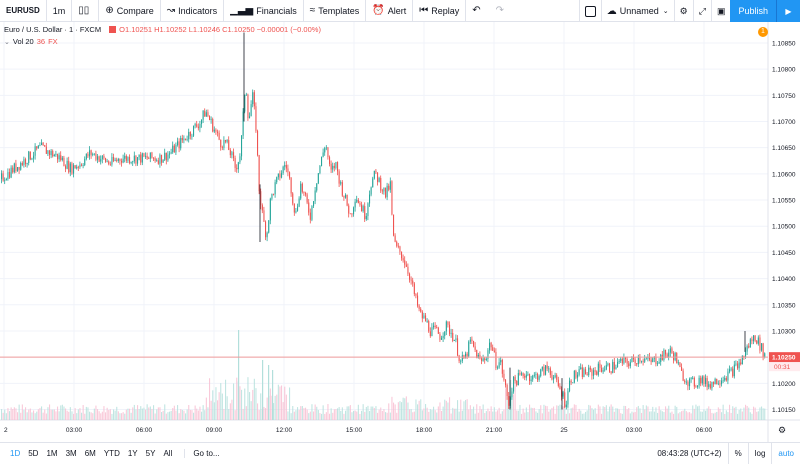 The image size is (800, 464). What do you see at coordinates (130, 11) in the screenshot?
I see `compare-button: ⊕ Compare` at bounding box center [130, 11].